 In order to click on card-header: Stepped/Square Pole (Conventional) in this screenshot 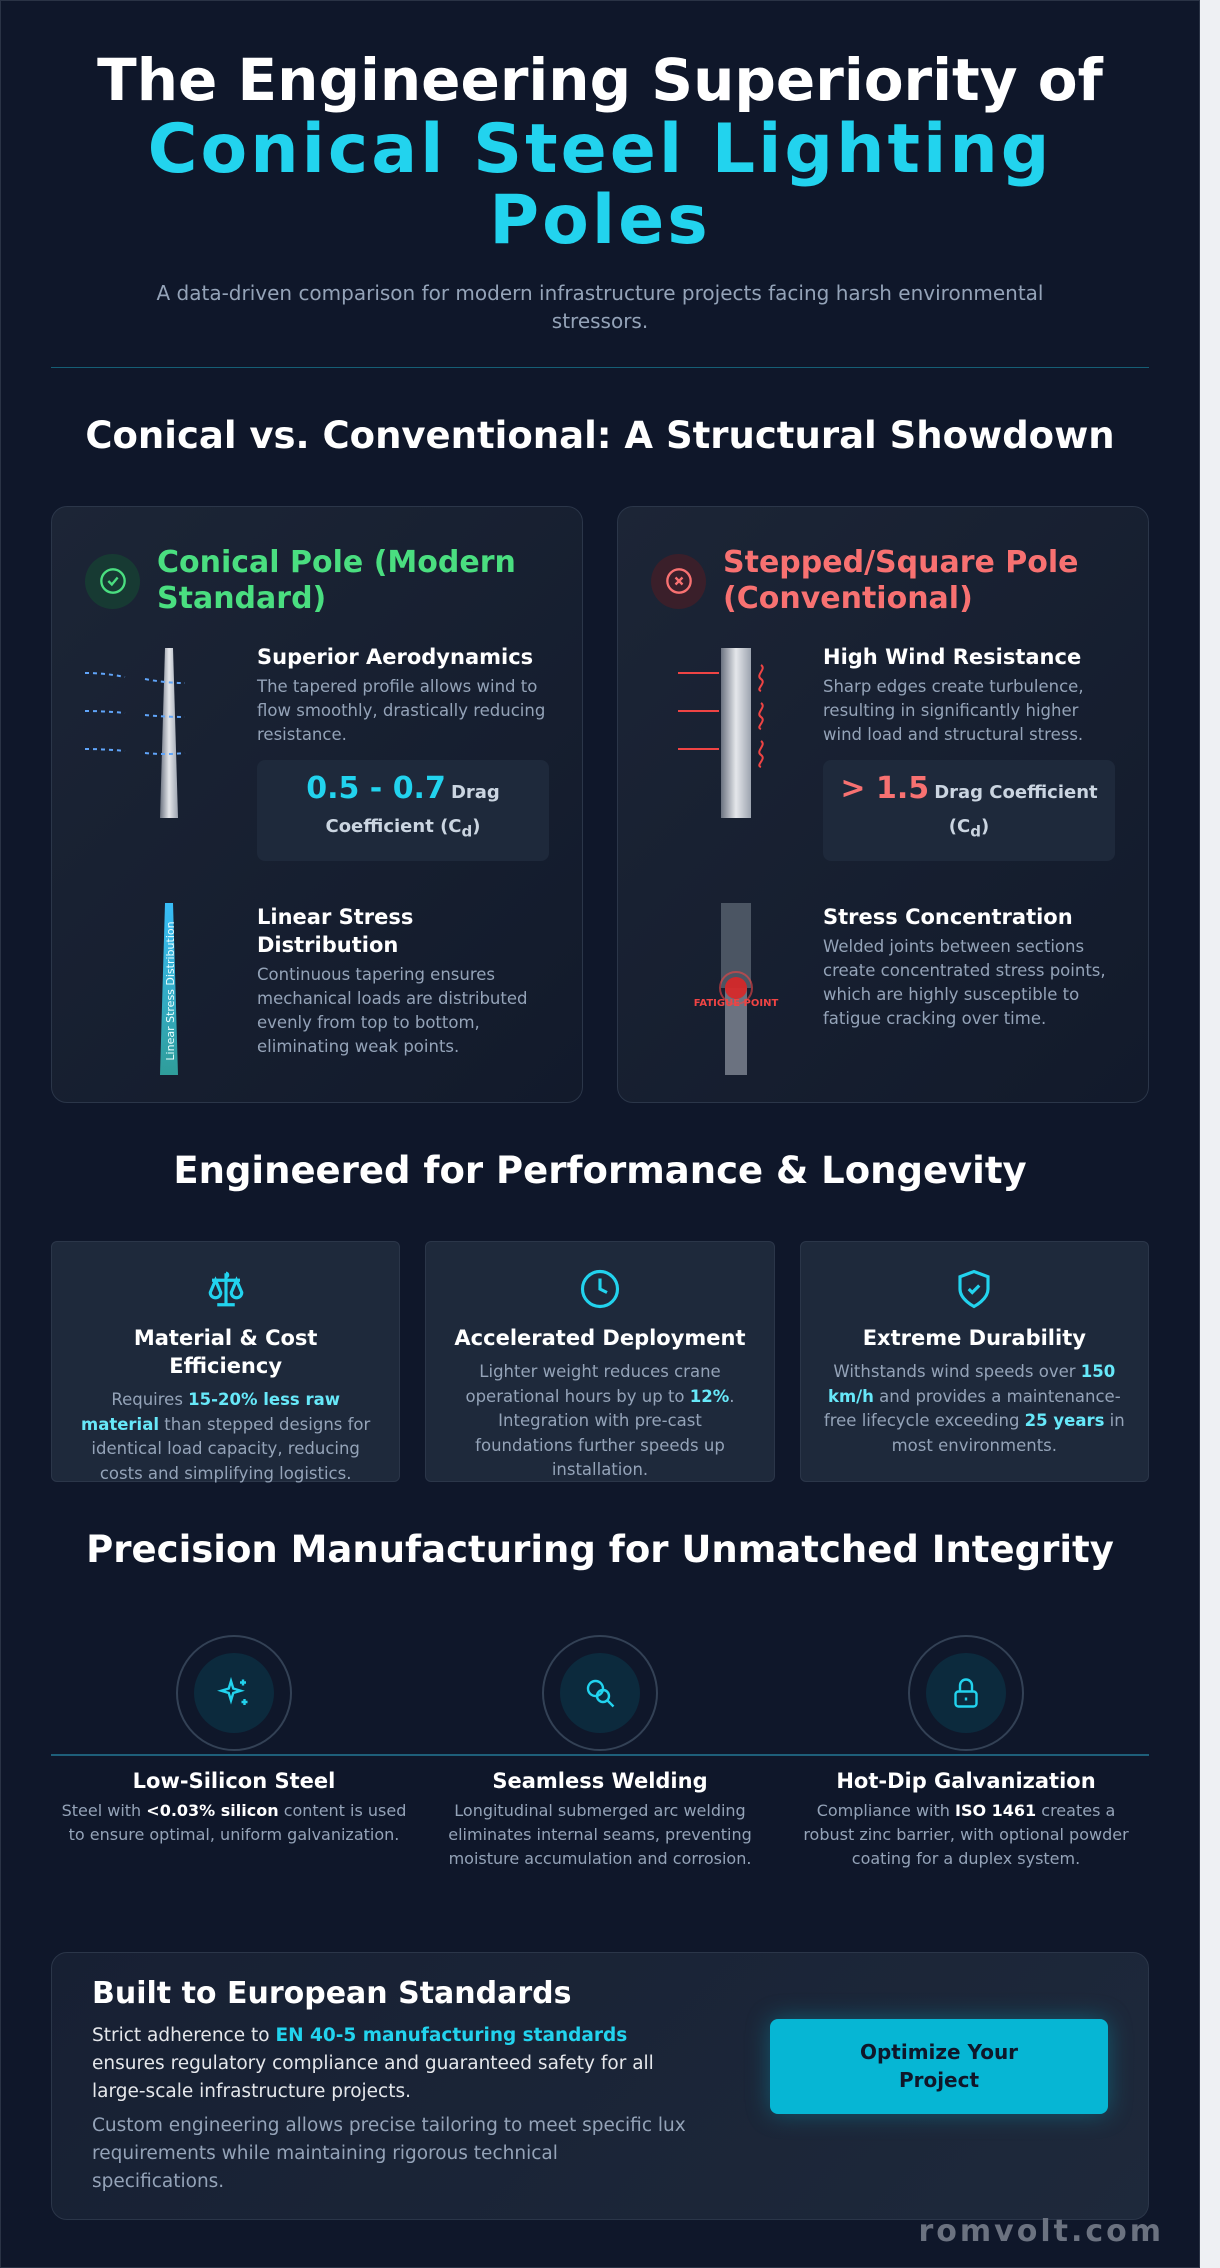, I will do `click(883, 581)`.